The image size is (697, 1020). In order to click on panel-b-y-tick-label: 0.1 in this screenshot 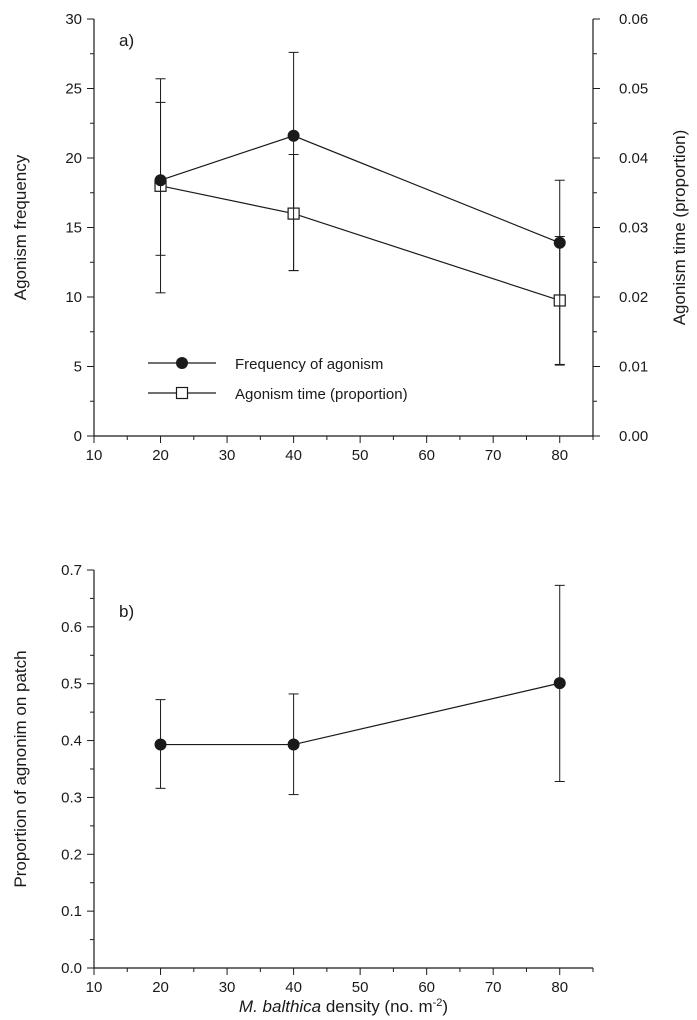, I will do `click(71, 911)`.